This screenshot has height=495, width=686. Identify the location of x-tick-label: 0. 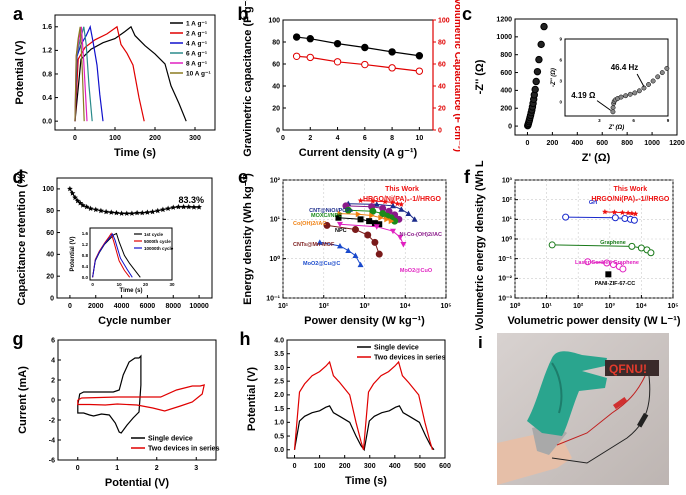
(70, 306).